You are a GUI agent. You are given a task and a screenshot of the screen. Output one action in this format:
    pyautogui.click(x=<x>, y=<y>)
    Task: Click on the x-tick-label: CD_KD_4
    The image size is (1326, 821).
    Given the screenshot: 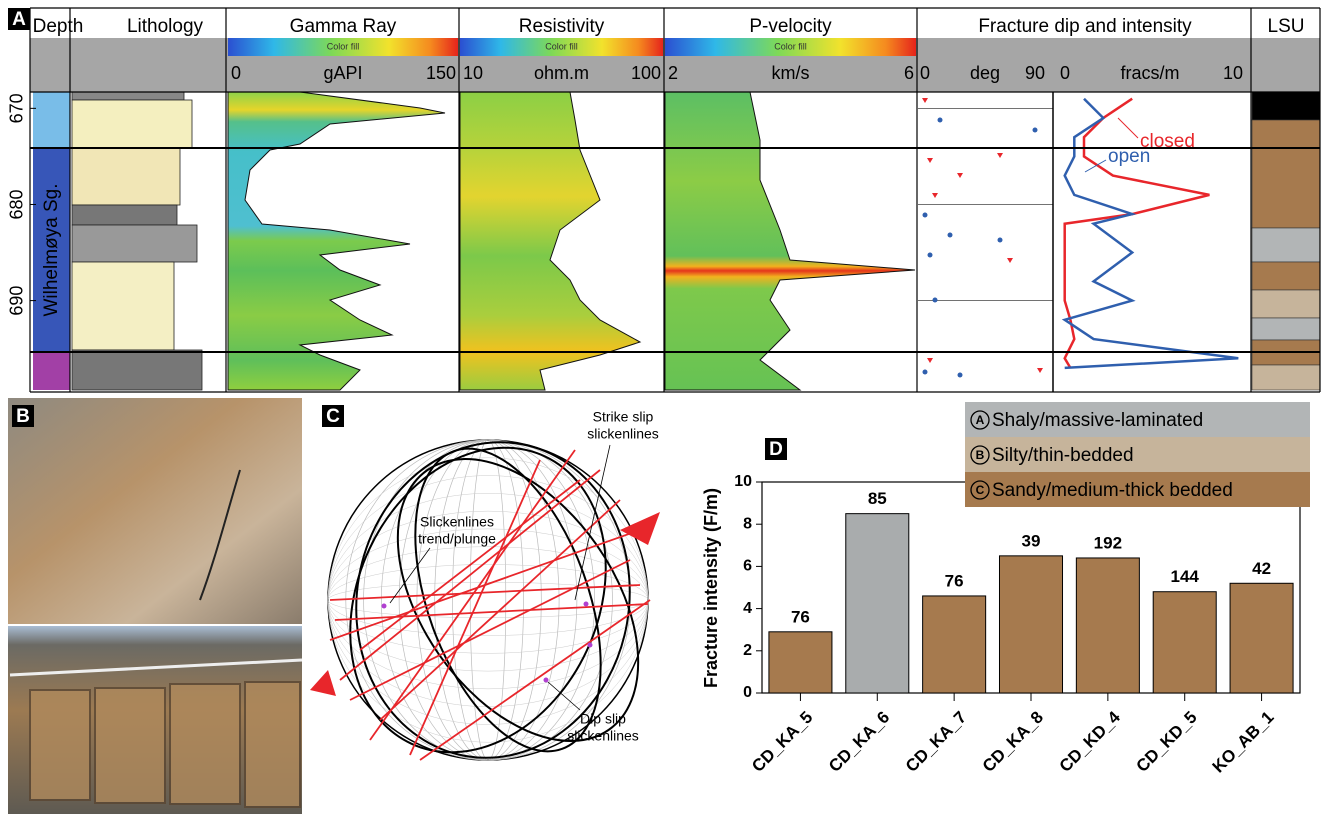 What is the action you would take?
    pyautogui.click(x=1090, y=741)
    